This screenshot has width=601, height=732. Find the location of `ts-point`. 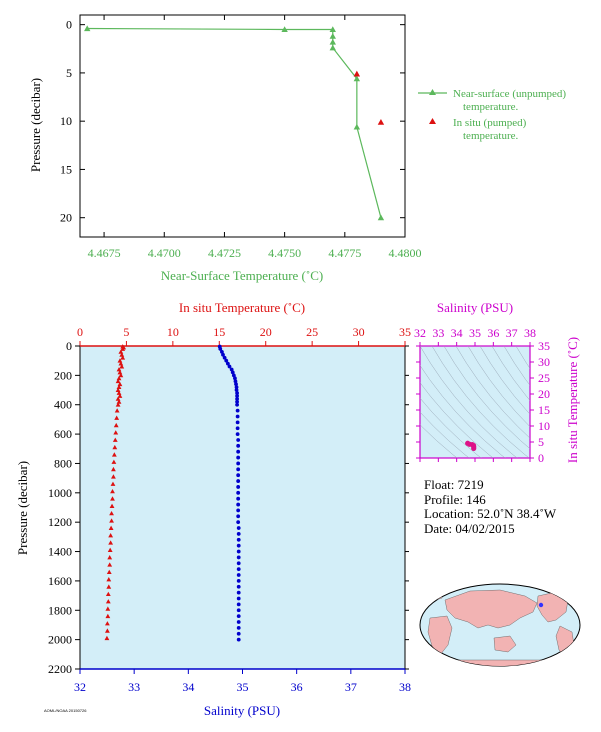

ts-point is located at coordinates (474, 448).